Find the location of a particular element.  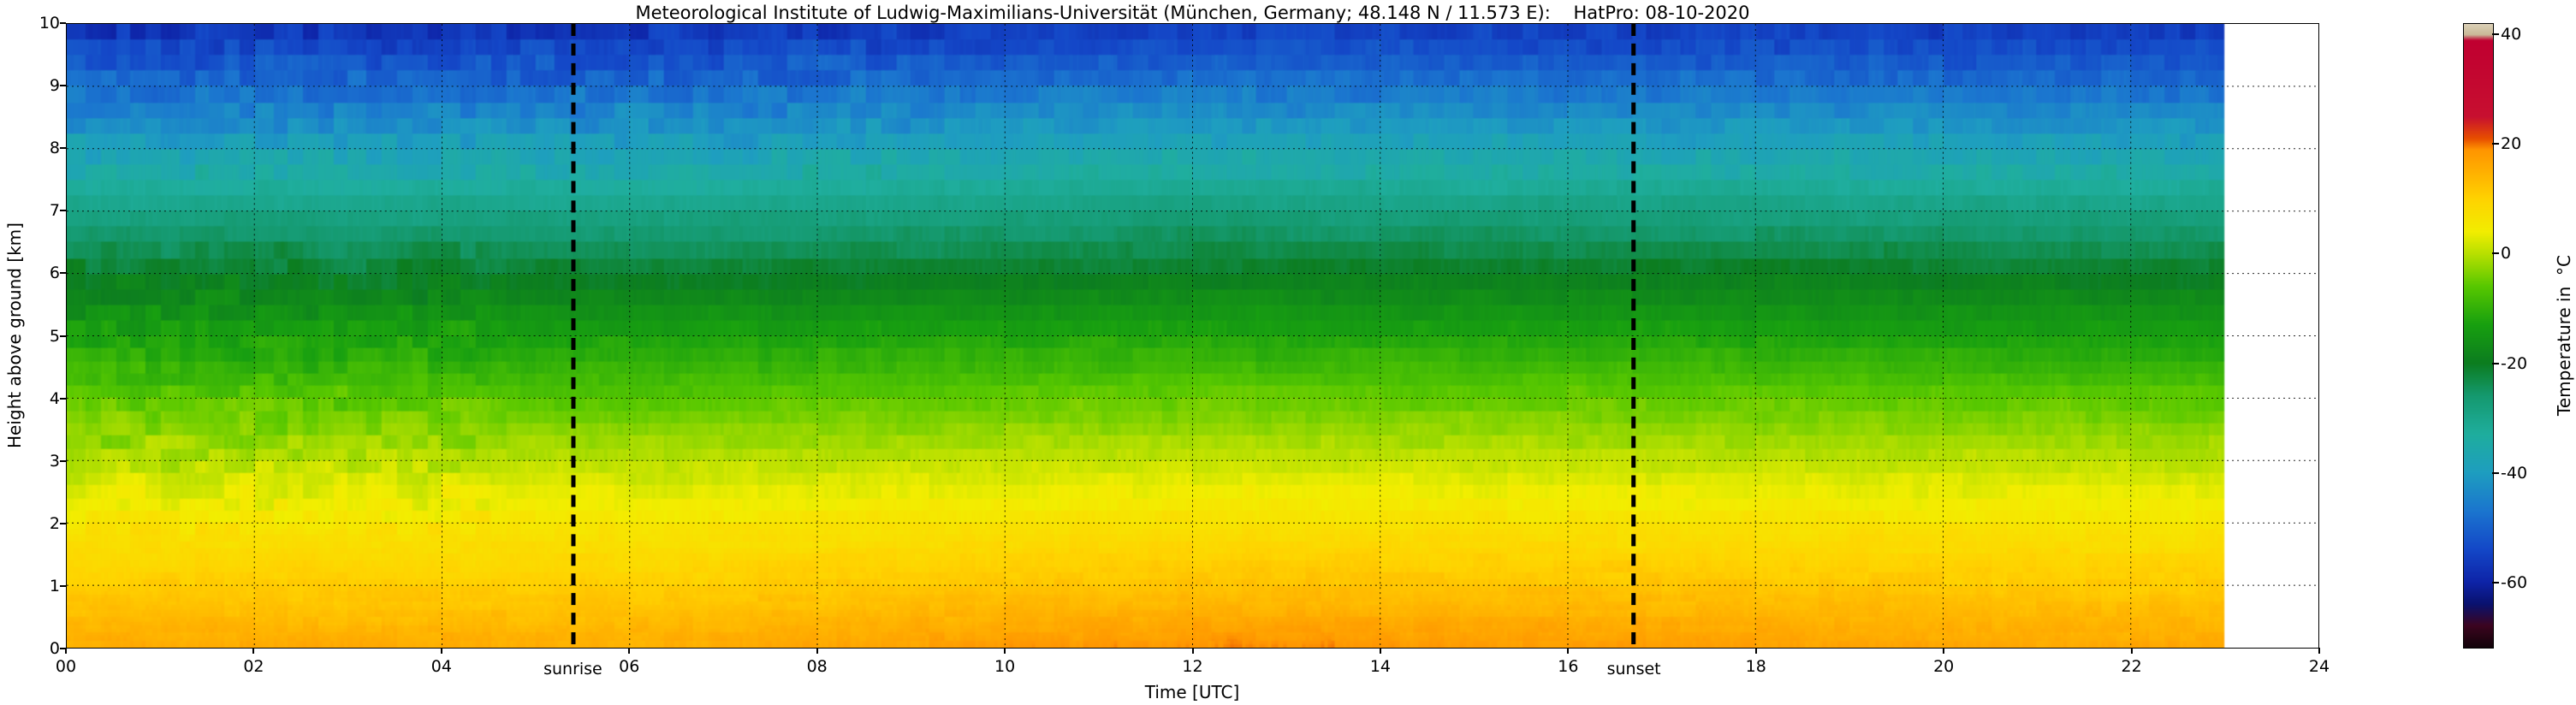

x-tick-label: 04 is located at coordinates (441, 666).